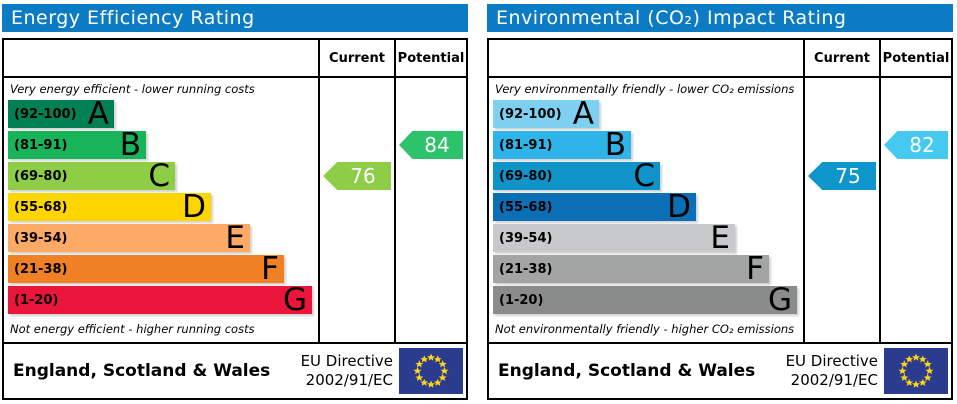 This screenshot has width=957, height=404. I want to click on environmental-potential-value: 82, so click(922, 145).